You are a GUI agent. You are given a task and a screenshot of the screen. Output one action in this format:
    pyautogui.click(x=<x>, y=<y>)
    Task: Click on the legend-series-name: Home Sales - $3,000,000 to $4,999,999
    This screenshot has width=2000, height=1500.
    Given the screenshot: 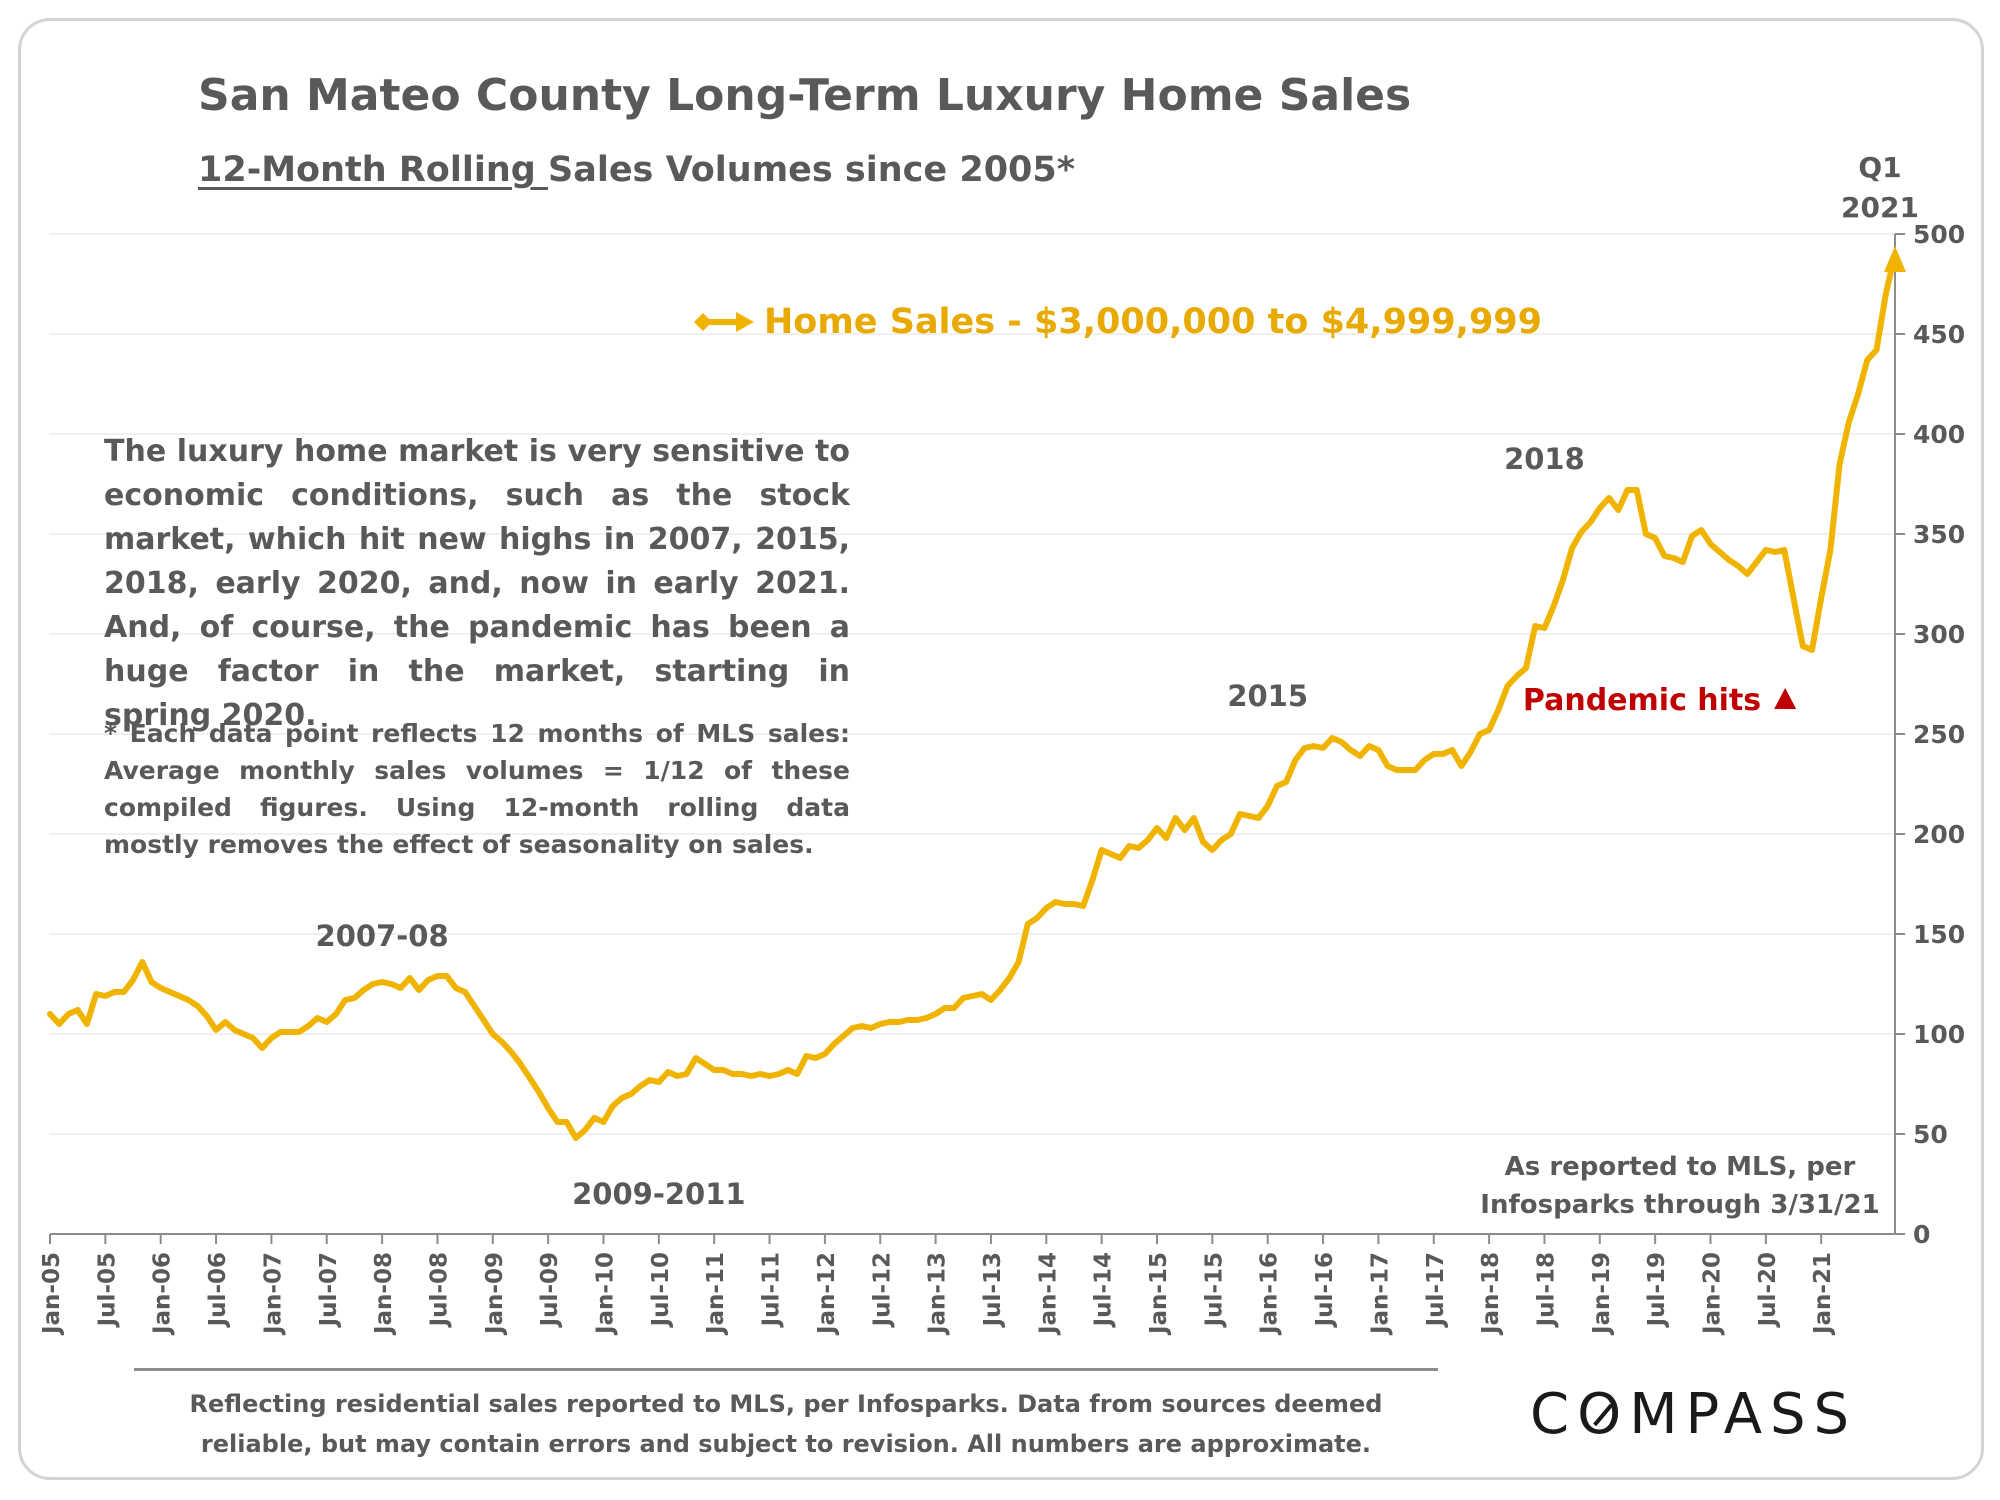 What is the action you would take?
    pyautogui.click(x=1153, y=322)
    